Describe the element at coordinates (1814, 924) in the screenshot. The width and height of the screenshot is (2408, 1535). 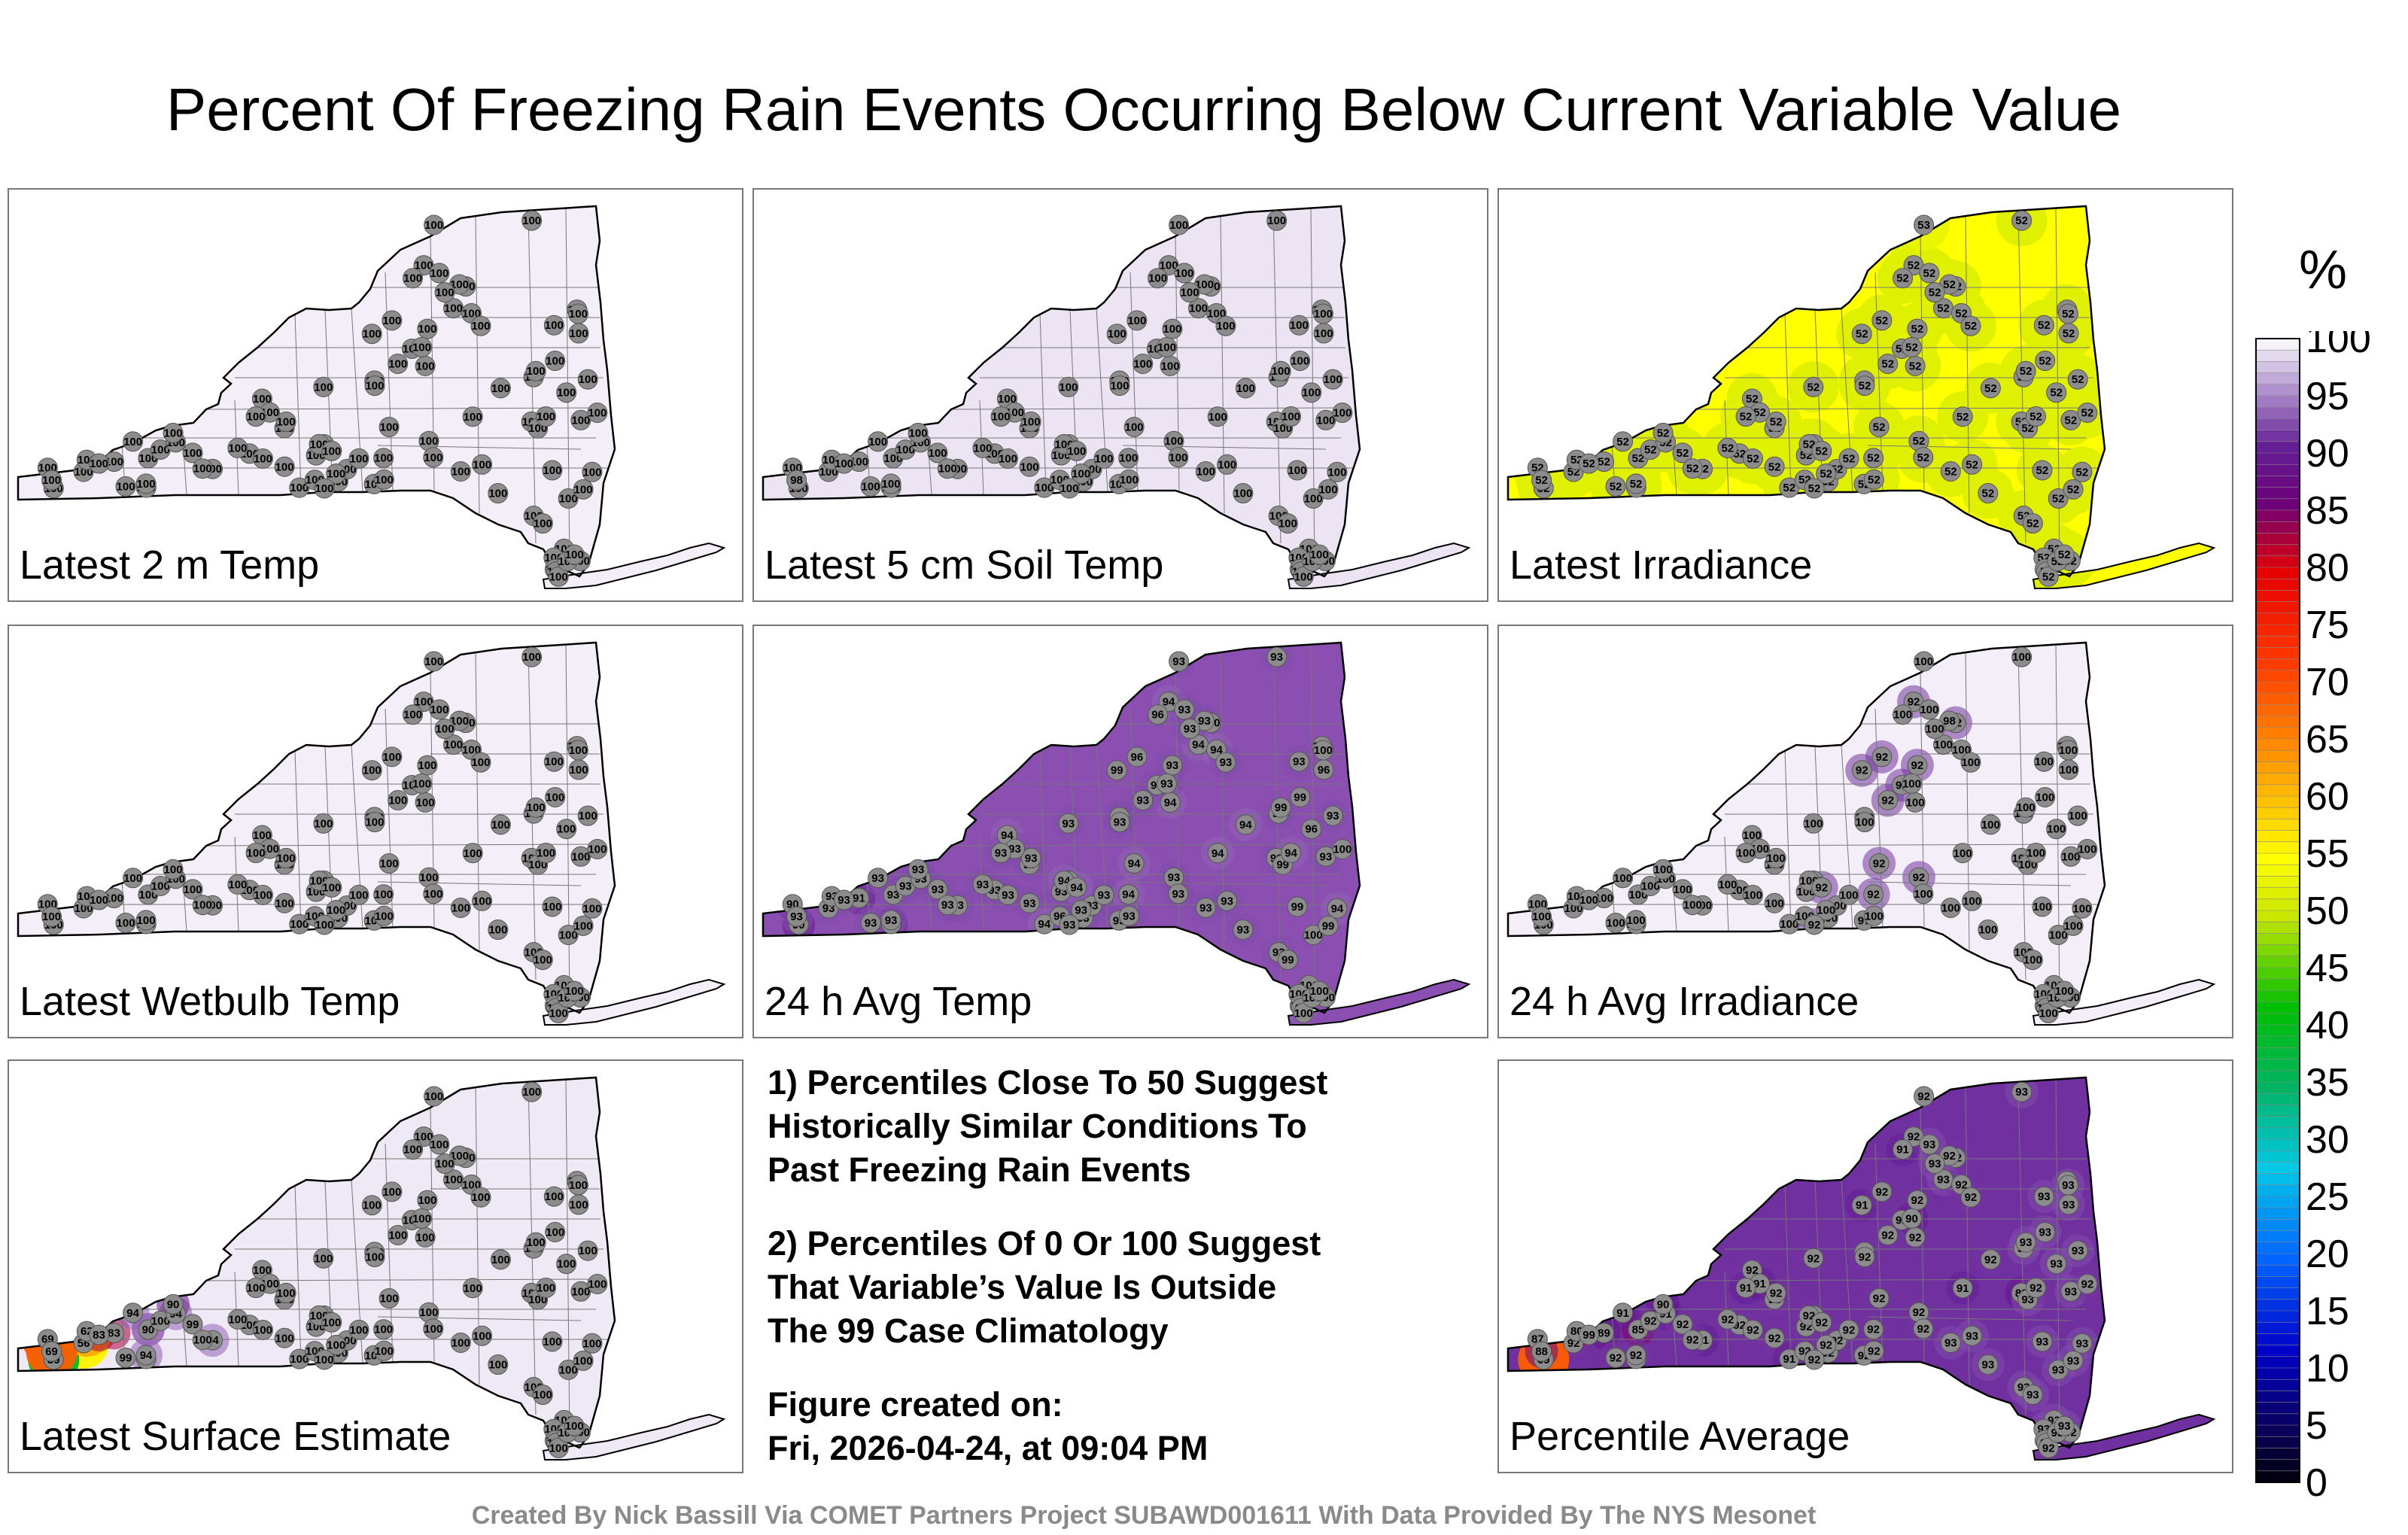
I see `station-marker: 92` at that location.